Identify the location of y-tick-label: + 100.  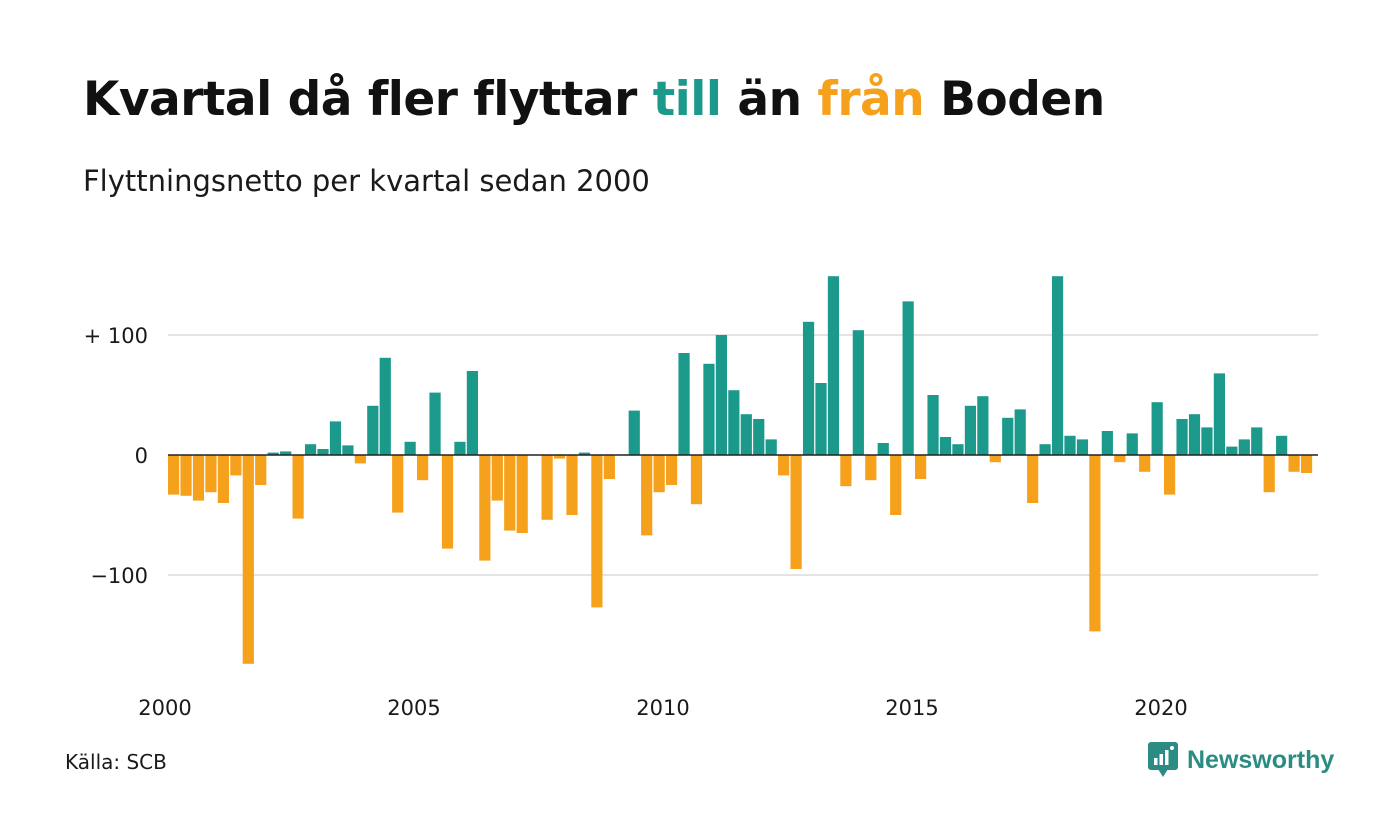
(116, 336).